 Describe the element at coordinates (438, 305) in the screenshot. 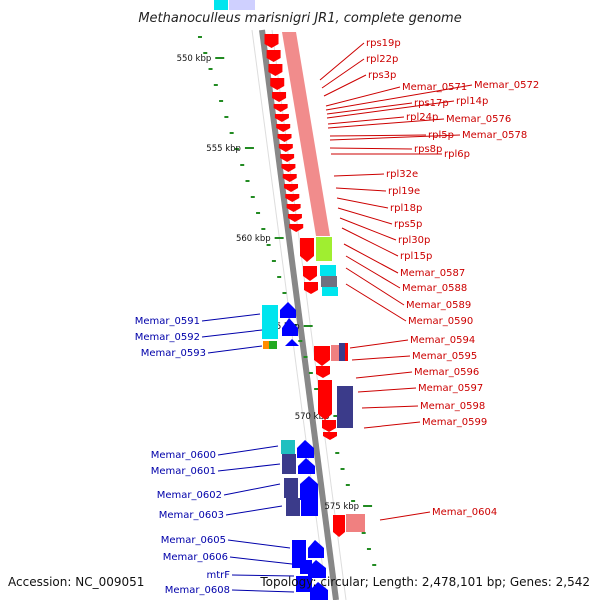

I see `gene-label: Memar_0589` at that location.